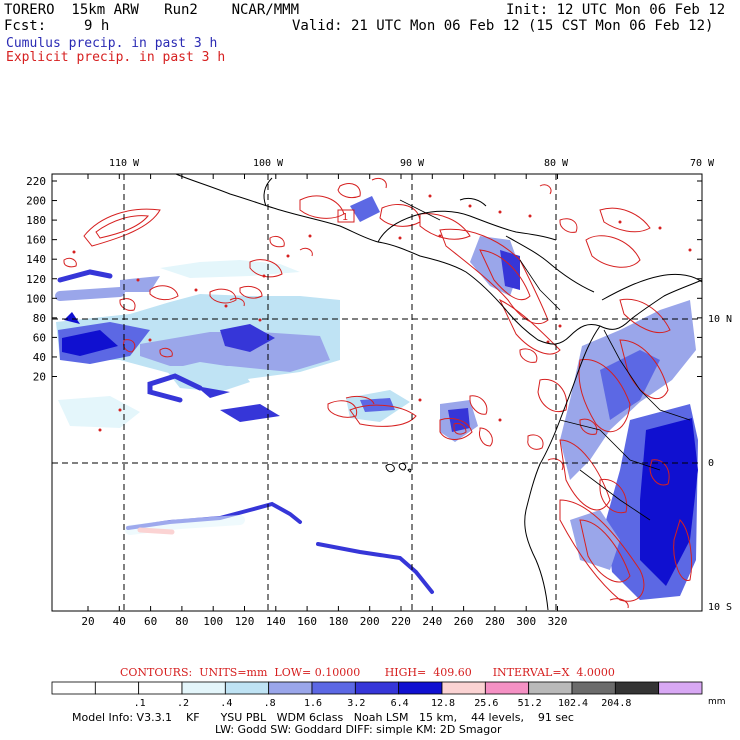  I want to click on lon-label-70w: 70 W, so click(702, 163).